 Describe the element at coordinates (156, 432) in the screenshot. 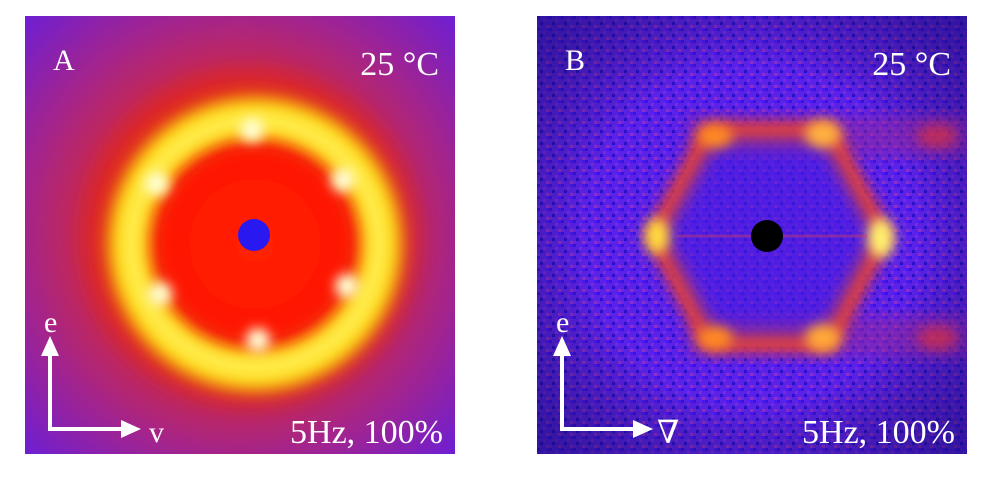

I see `horizontal-axis-label: v` at that location.